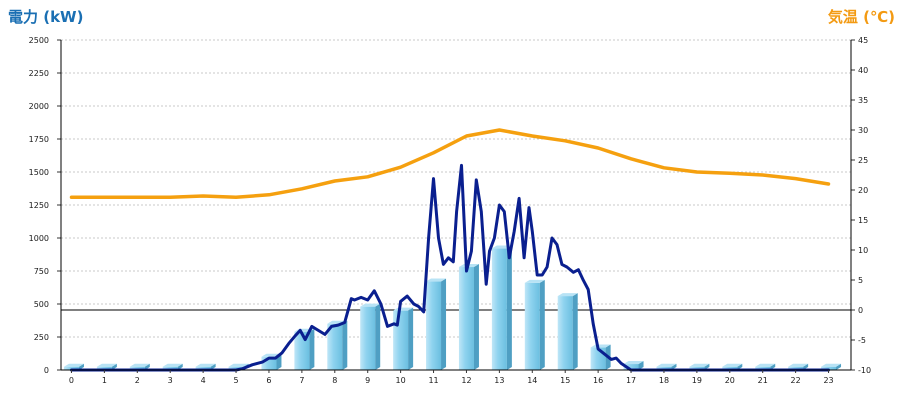  What do you see at coordinates (861, 17) in the screenshot?
I see `right-axis-title: 気温 (℃)` at bounding box center [861, 17].